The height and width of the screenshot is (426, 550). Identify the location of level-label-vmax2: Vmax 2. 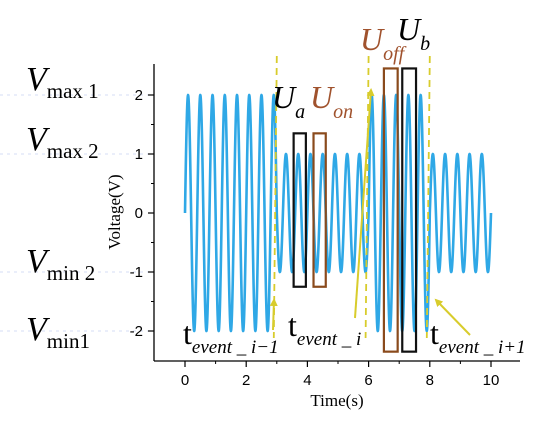
(62, 142).